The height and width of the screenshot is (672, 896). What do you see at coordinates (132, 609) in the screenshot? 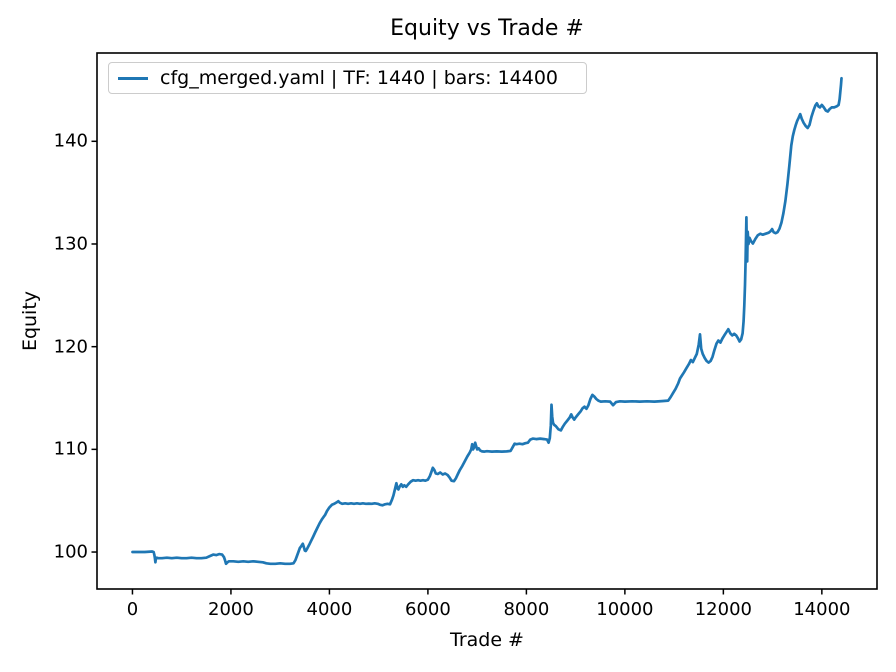
I see `x-tick-label: 0` at bounding box center [132, 609].